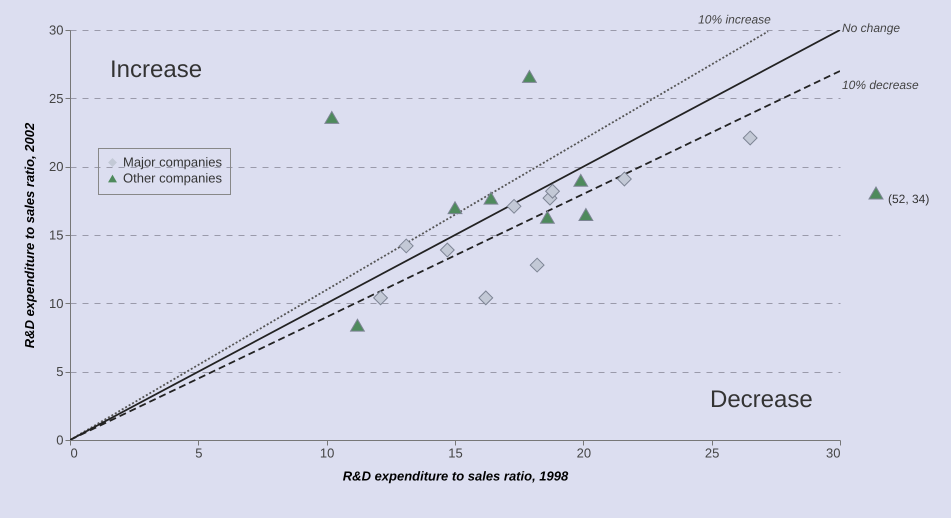 The image size is (951, 518). What do you see at coordinates (584, 453) in the screenshot?
I see `x-tick-label: 20` at bounding box center [584, 453].